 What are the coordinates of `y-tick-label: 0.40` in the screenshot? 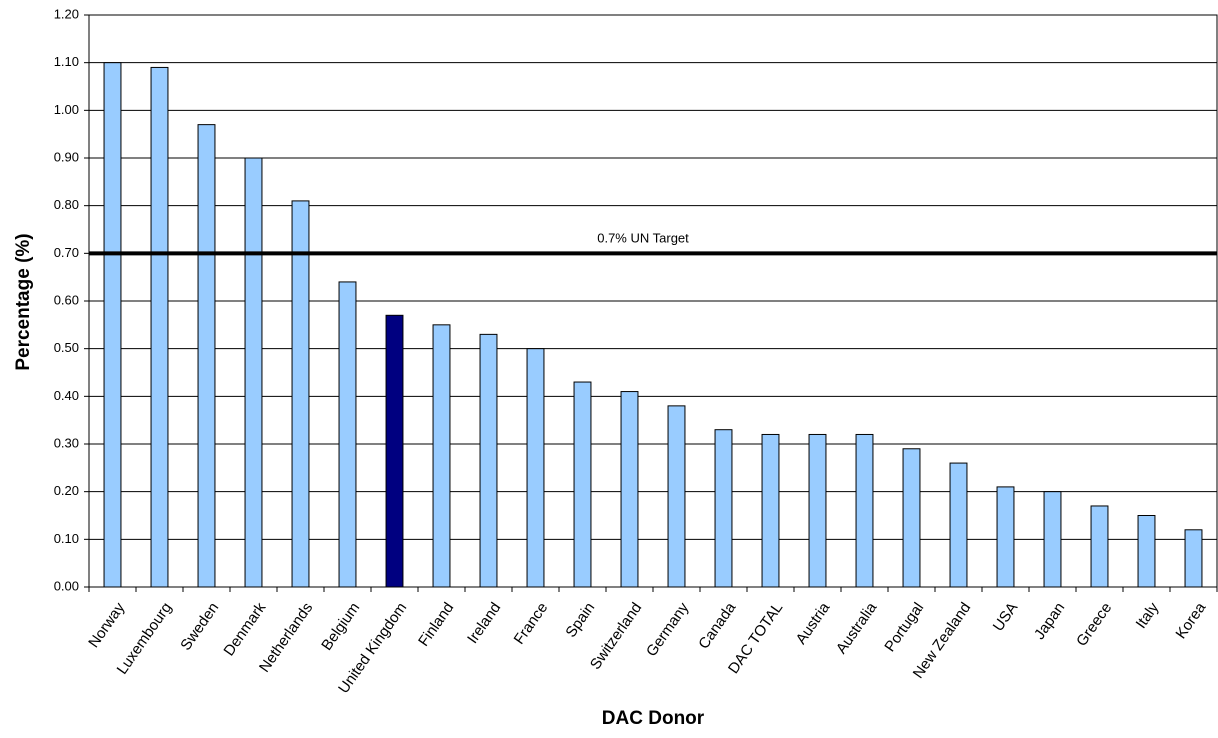 It's located at (66, 395).